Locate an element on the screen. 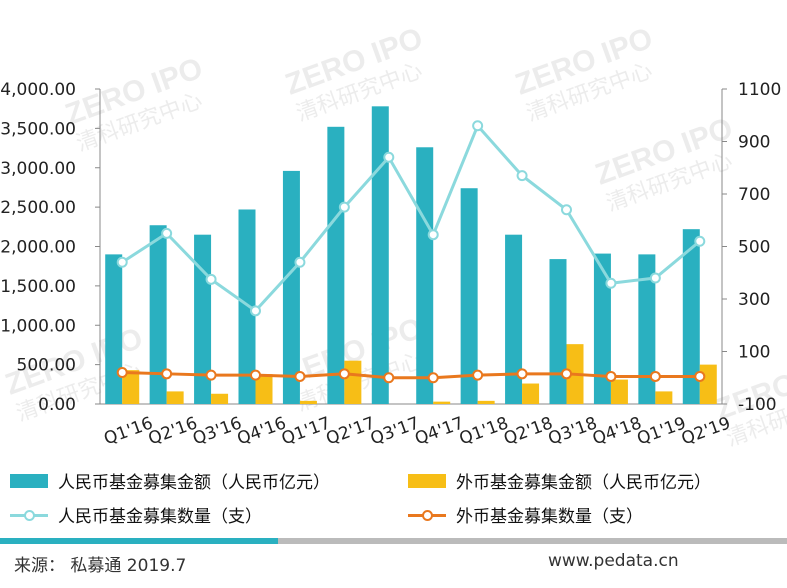  legend-item-fx-count: 外币基金募集数量（支） is located at coordinates (525, 514).